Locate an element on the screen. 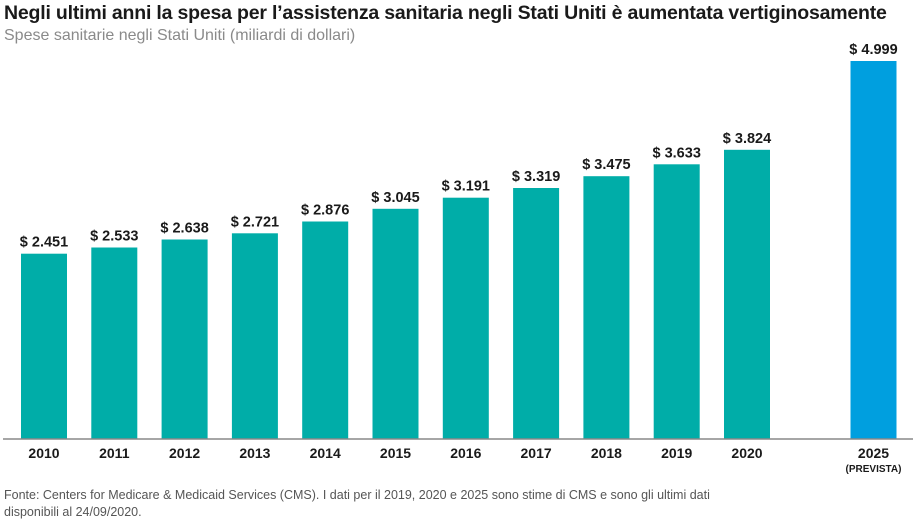 Image resolution: width=916 pixels, height=530 pixels. x-tick-label-2015: 2015 is located at coordinates (395, 453).